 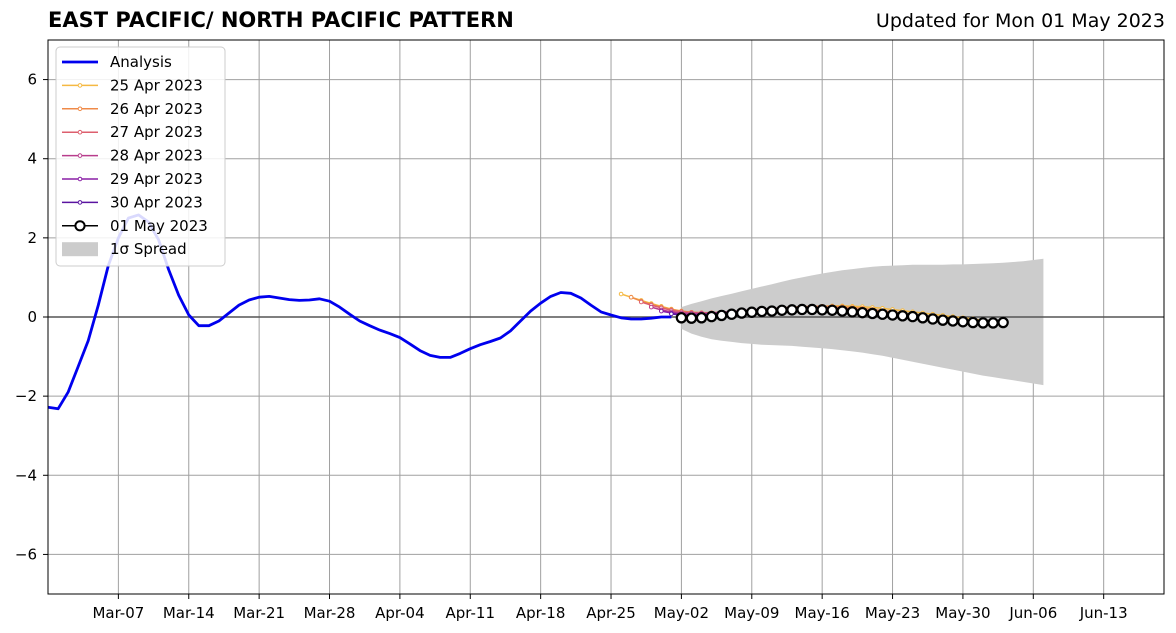 I want to click on legend-item-3: 27 Apr 2023, so click(x=132, y=132).